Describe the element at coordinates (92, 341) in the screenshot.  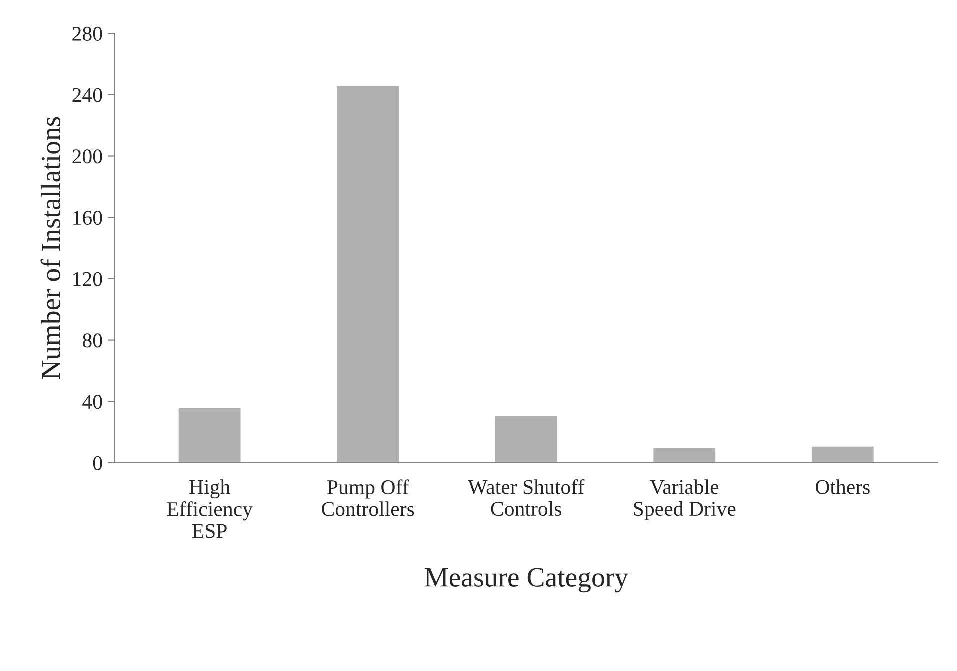
I see `y-tick-label: 80` at that location.